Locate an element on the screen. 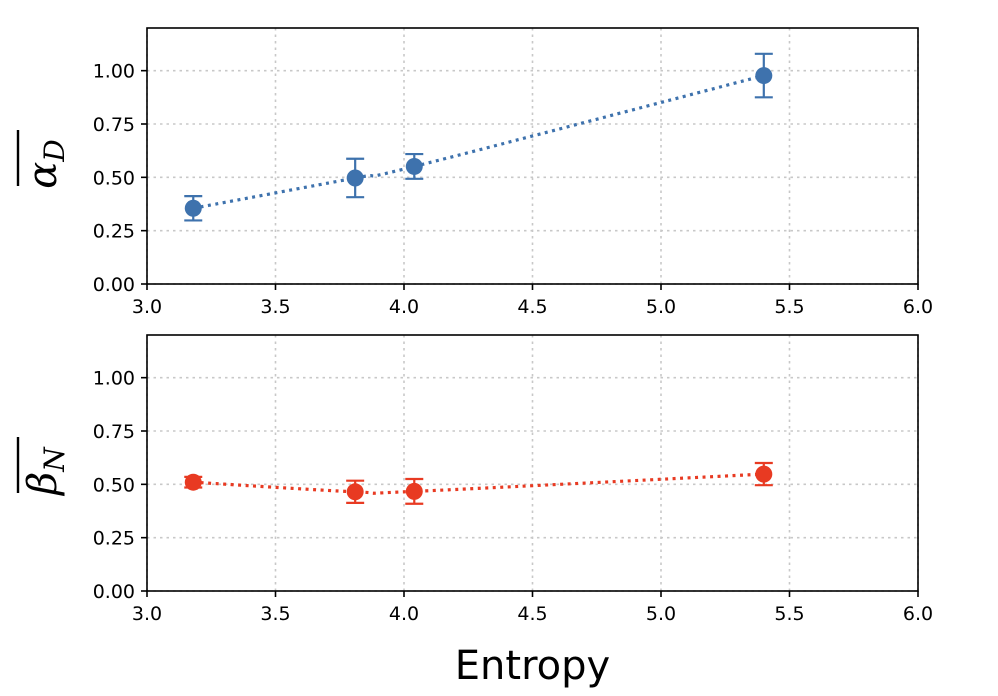 Image resolution: width=998 pixels, height=696 pixels. series-line-beta_N is located at coordinates (478, 483).